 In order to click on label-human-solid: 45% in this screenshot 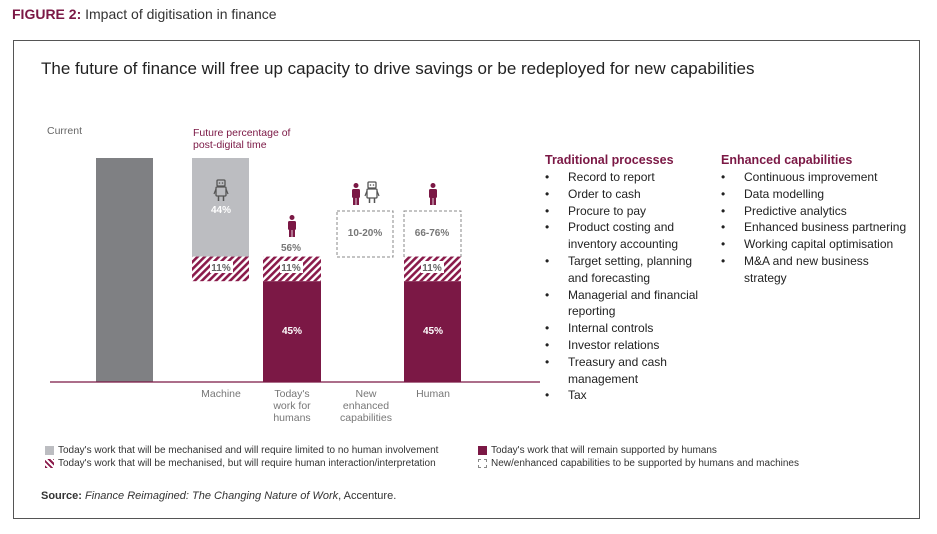, I will do `click(433, 331)`.